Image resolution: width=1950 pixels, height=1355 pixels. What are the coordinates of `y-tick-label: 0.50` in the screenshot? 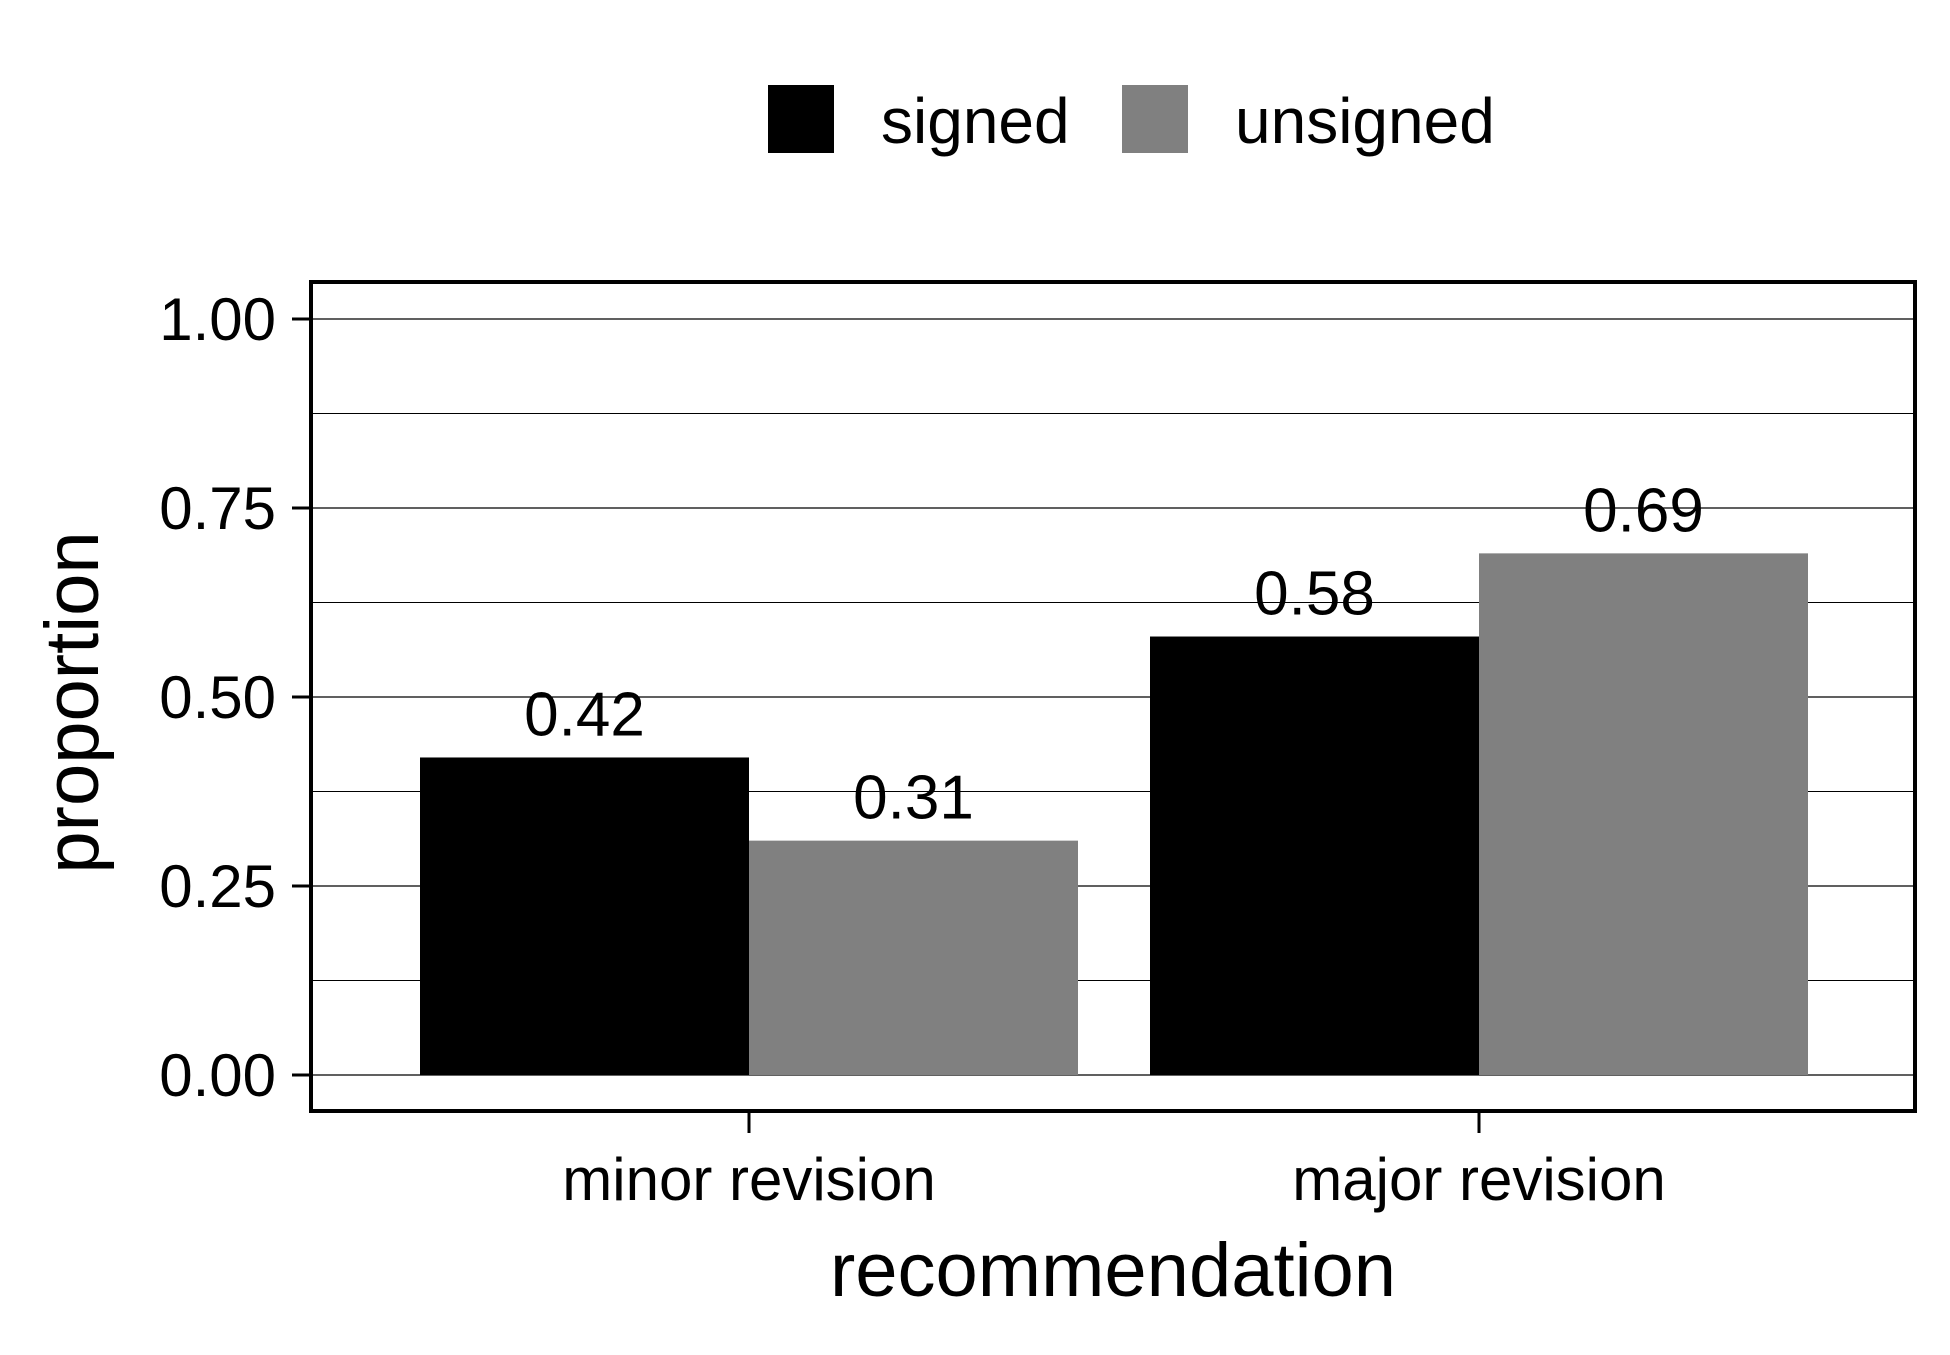 It's located at (217, 697).